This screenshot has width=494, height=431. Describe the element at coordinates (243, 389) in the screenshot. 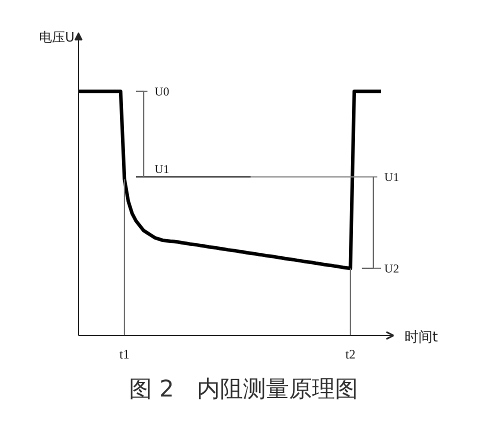

I see `text: 图 2 内阻测量原理图` at that location.